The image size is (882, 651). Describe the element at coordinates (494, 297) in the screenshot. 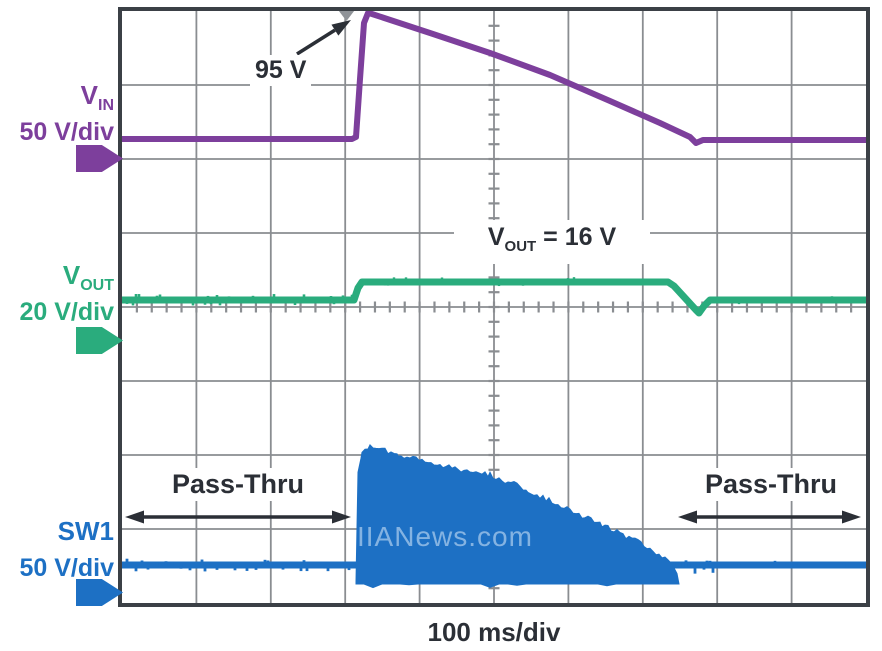

I see `trace-vout` at that location.